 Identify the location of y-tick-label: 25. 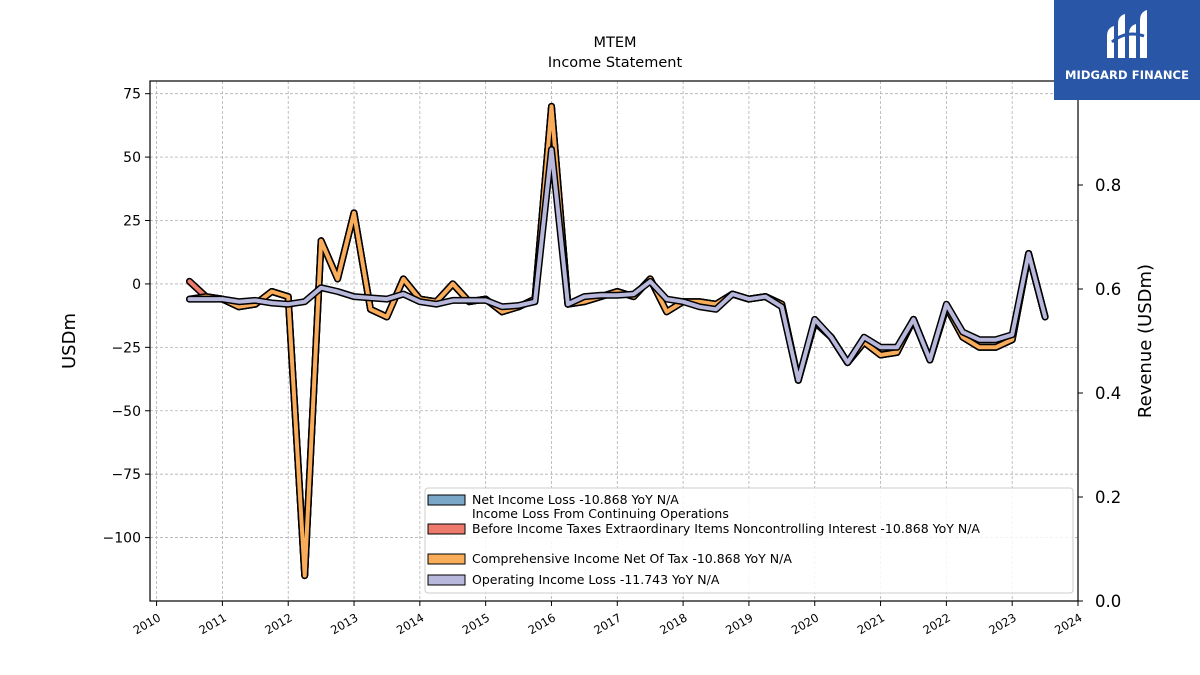
(132, 222).